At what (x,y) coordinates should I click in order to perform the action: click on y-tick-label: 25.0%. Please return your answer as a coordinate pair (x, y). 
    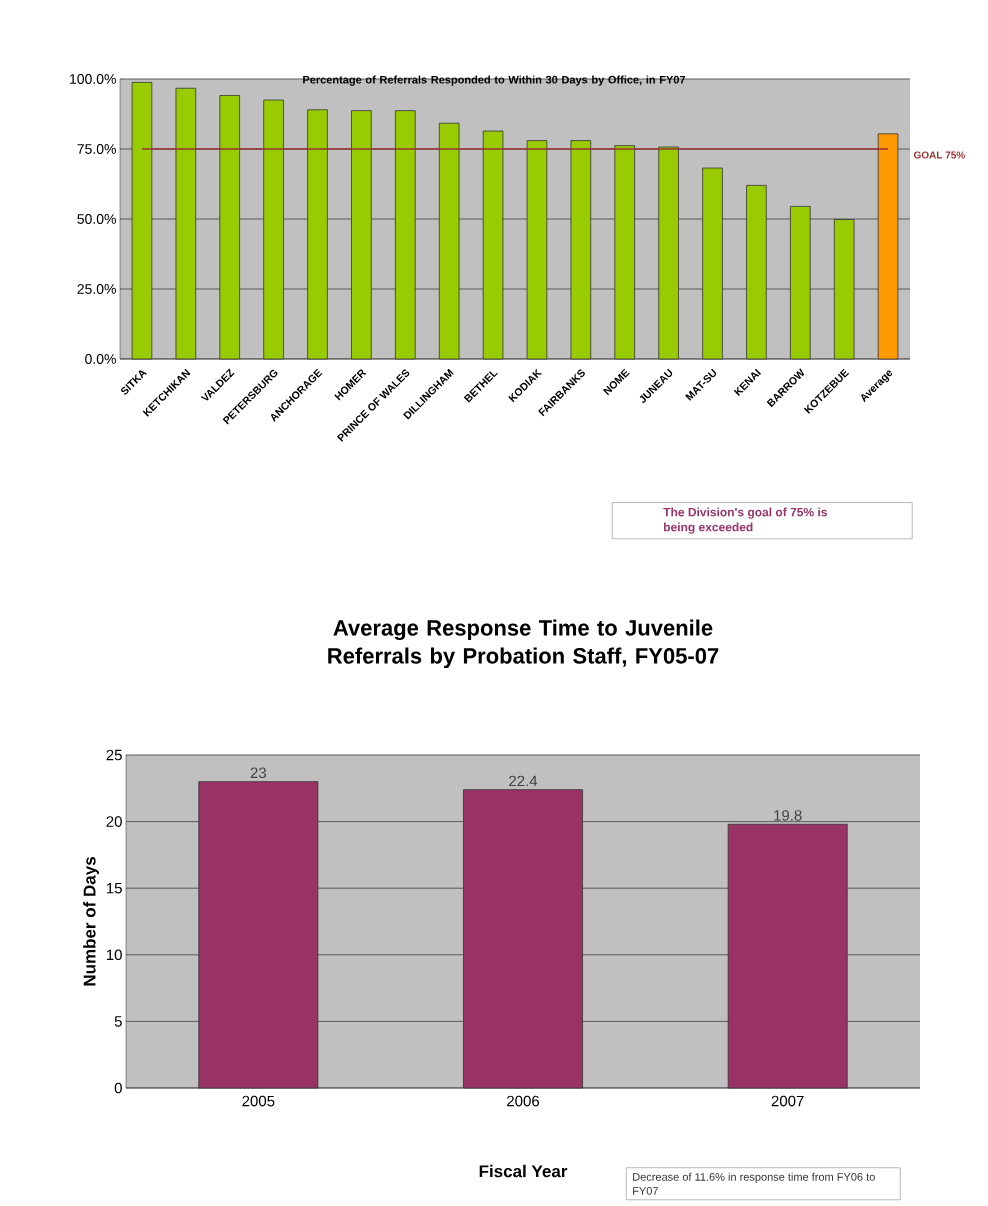
    Looking at the image, I should click on (96, 289).